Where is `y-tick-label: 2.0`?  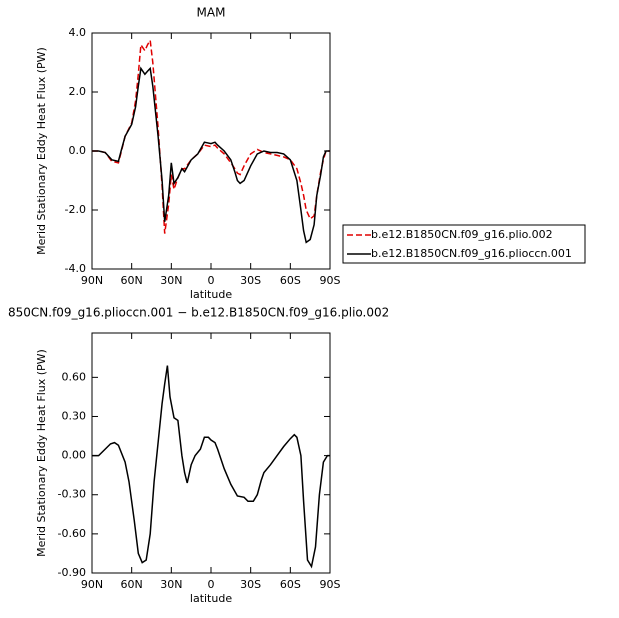 y-tick-label: 2.0 is located at coordinates (78, 91).